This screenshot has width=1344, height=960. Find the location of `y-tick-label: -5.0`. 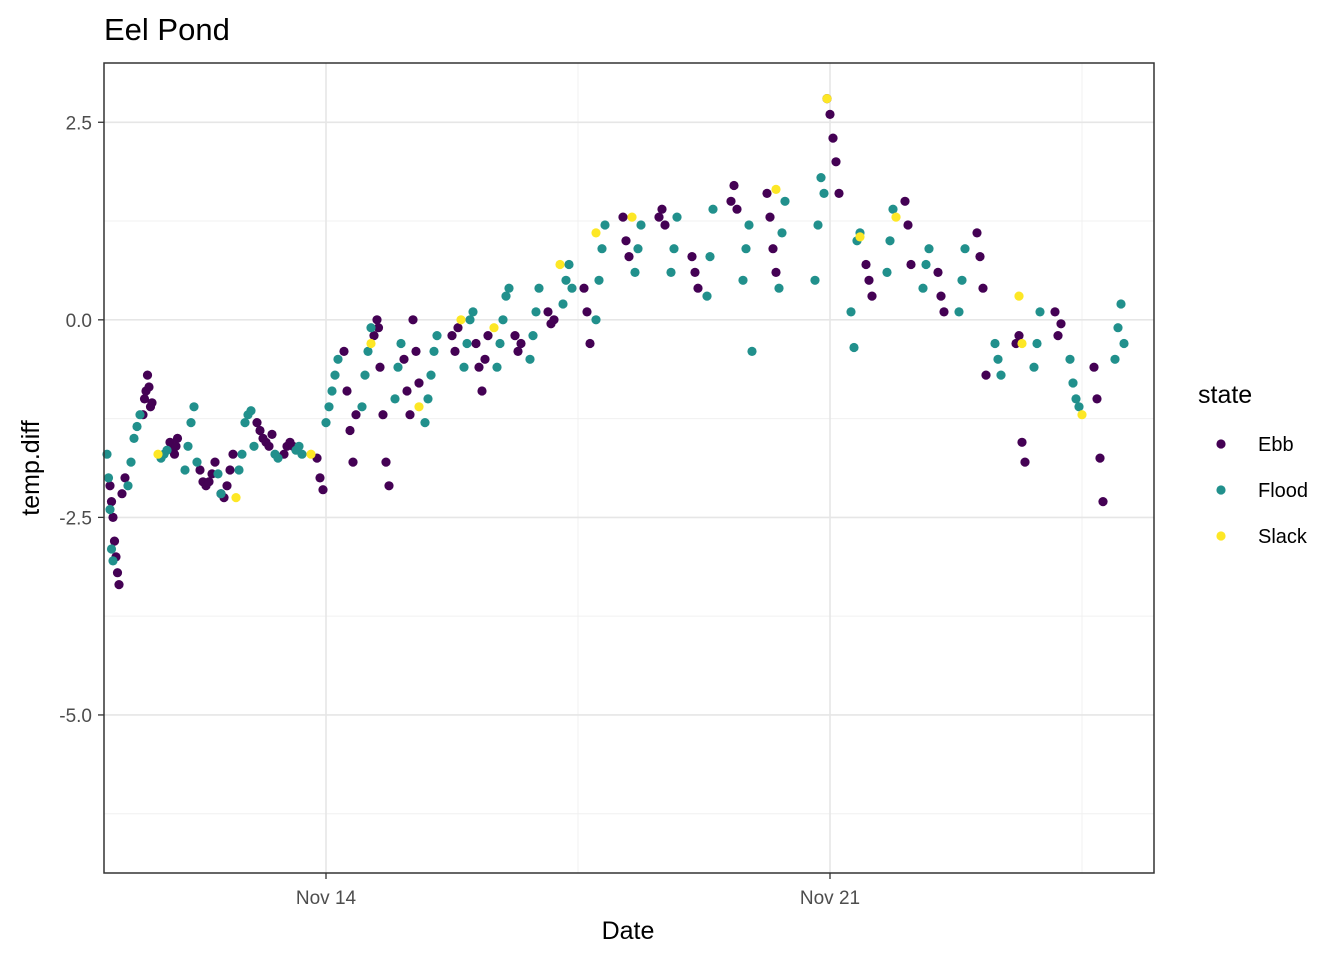

y-tick-label: -5.0 is located at coordinates (75, 716).